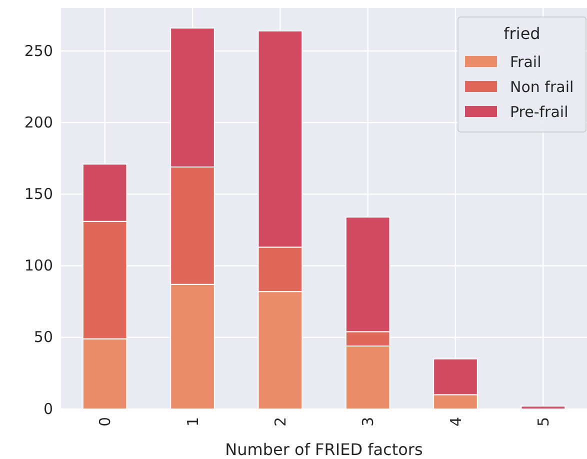 This screenshot has height=459, width=587. What do you see at coordinates (38, 51) in the screenshot?
I see `y-tick-label: 250` at bounding box center [38, 51].